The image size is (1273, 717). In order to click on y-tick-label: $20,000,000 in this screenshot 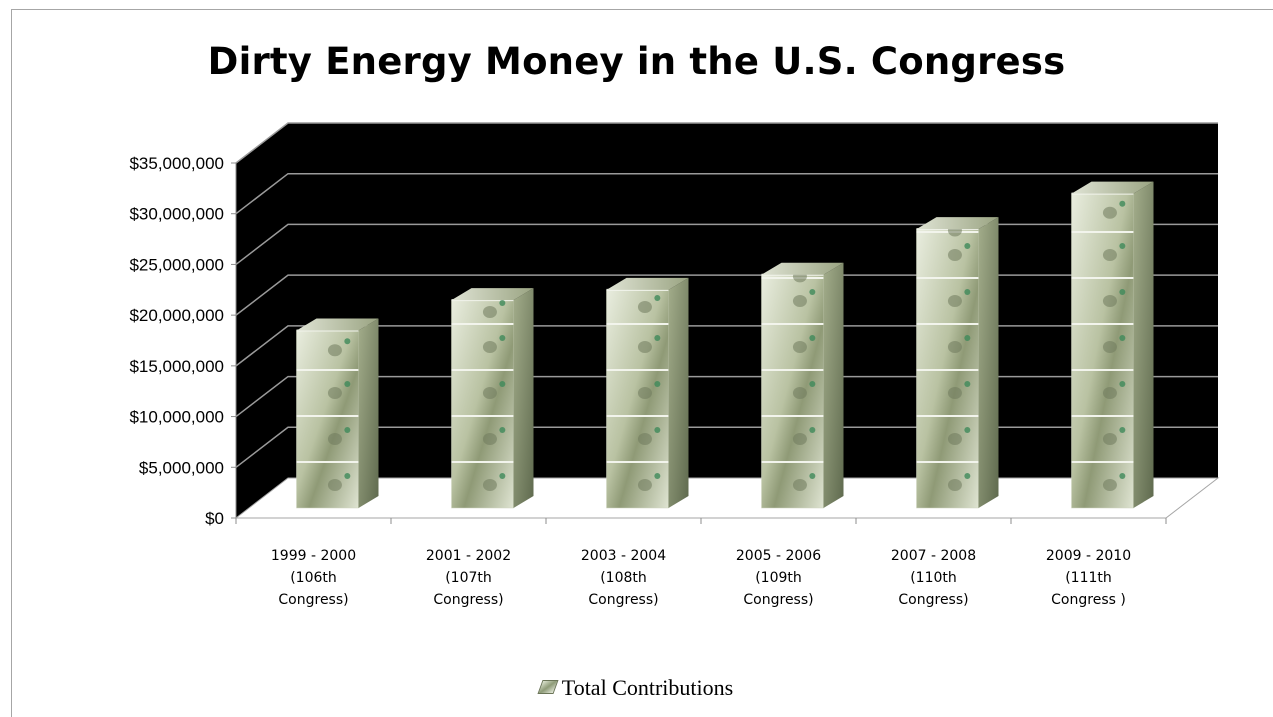, I will do `click(176, 315)`.